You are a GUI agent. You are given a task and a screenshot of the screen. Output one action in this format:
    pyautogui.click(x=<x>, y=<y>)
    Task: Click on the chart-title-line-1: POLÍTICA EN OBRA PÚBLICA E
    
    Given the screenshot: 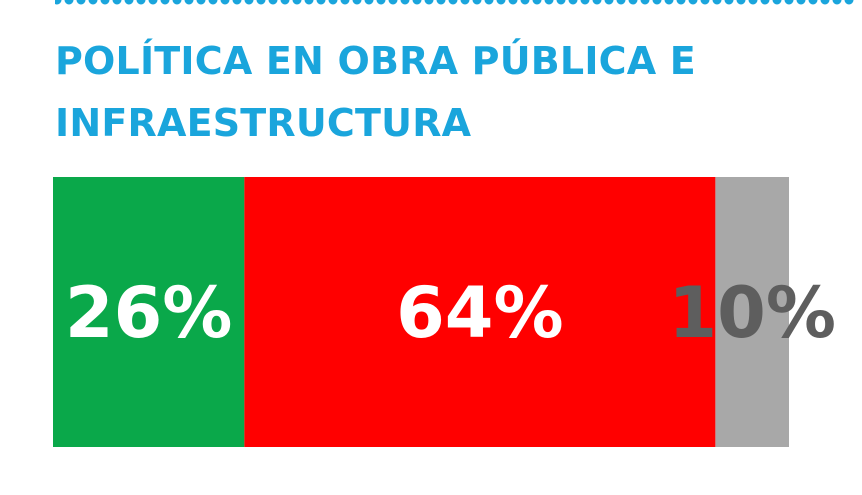 What is the action you would take?
    pyautogui.click(x=445, y=61)
    